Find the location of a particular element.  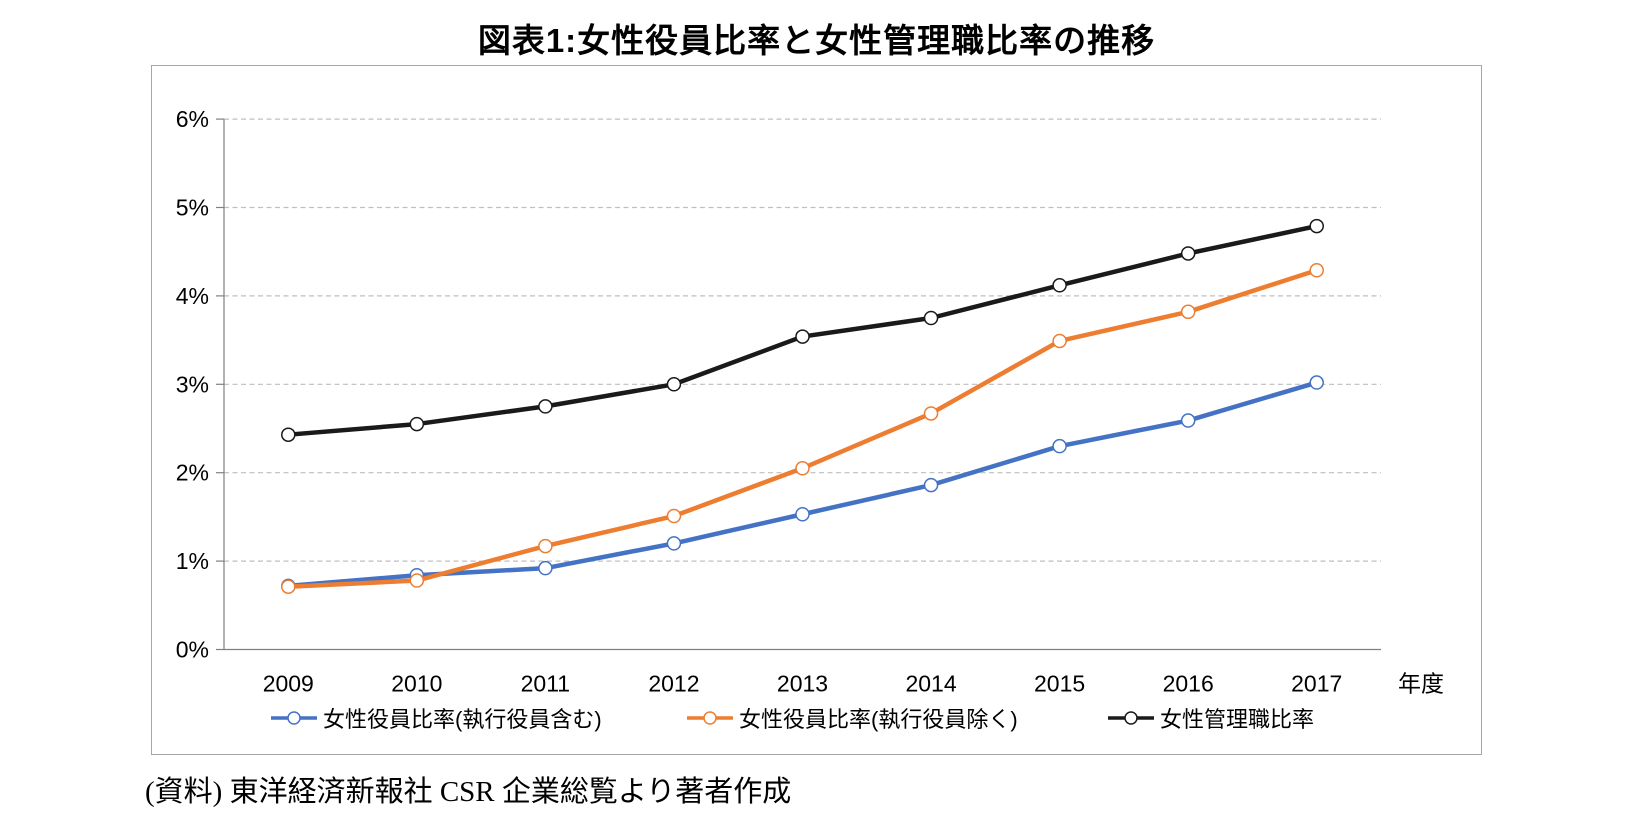

data-point-1-2014 is located at coordinates (931, 413).